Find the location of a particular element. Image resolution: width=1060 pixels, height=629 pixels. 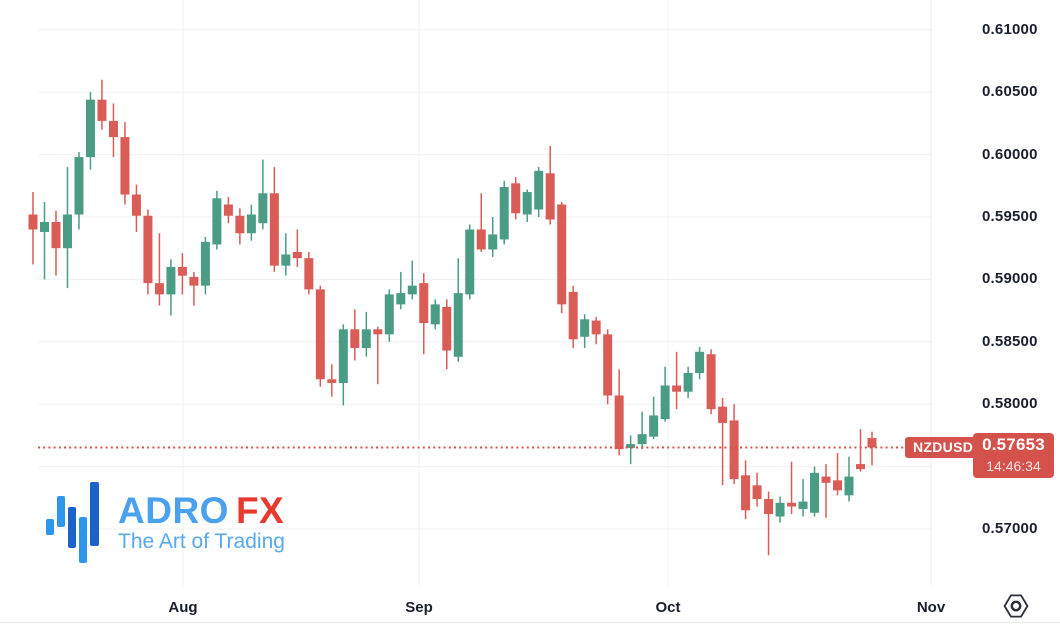

logo-brand-fx: FX is located at coordinates (260, 510).